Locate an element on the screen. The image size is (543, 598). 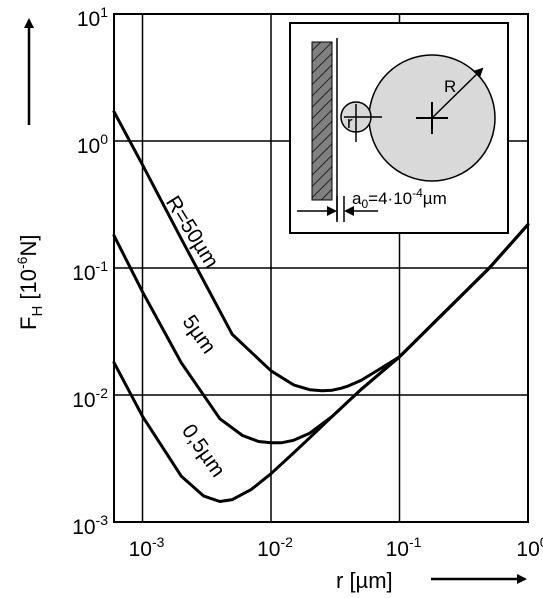
svg-text: FH [10-6N] is located at coordinates (30, 282).